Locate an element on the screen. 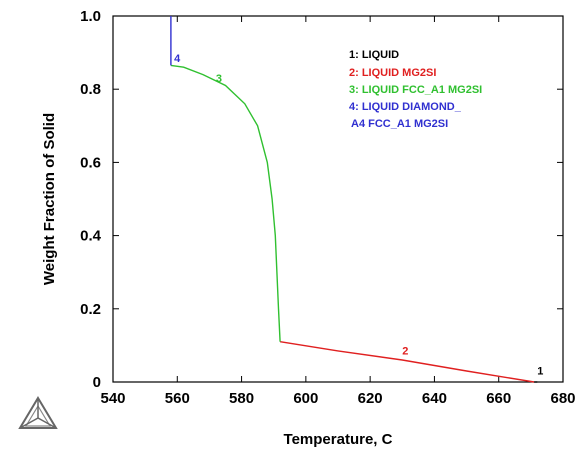  series-4-label: 4 is located at coordinates (177, 59).